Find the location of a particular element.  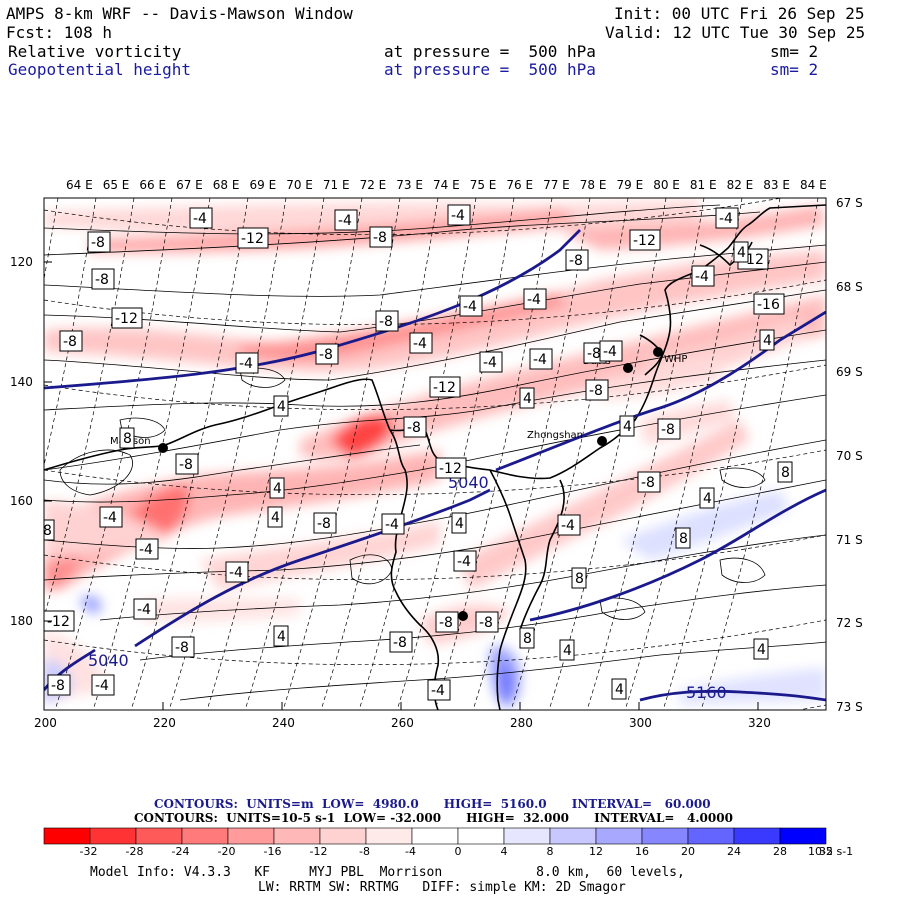

x-tick-label: 240 is located at coordinates (283, 723).